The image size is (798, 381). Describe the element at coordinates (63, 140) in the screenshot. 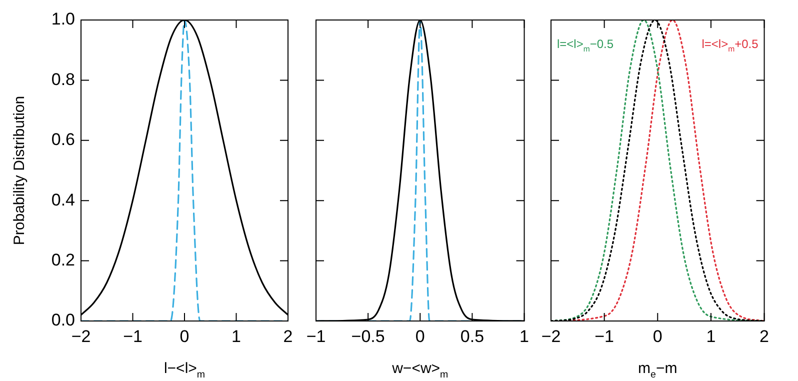

I see `y-tick-label: 0.6` at that location.